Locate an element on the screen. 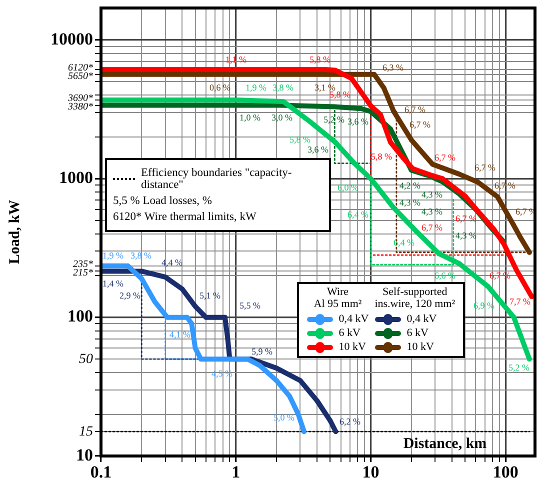 This screenshot has height=484, width=540. y-tick-label: 3380* is located at coordinates (80, 107).